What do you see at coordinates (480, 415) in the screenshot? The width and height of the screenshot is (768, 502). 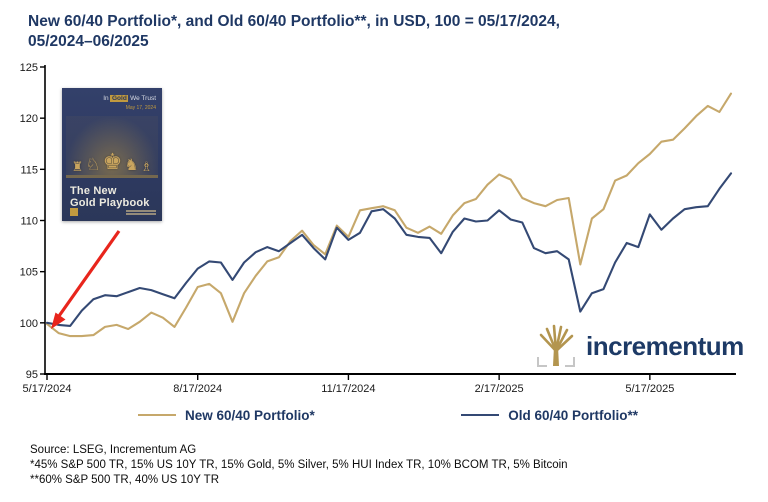 I see `legend-line-sample-old` at bounding box center [480, 415].